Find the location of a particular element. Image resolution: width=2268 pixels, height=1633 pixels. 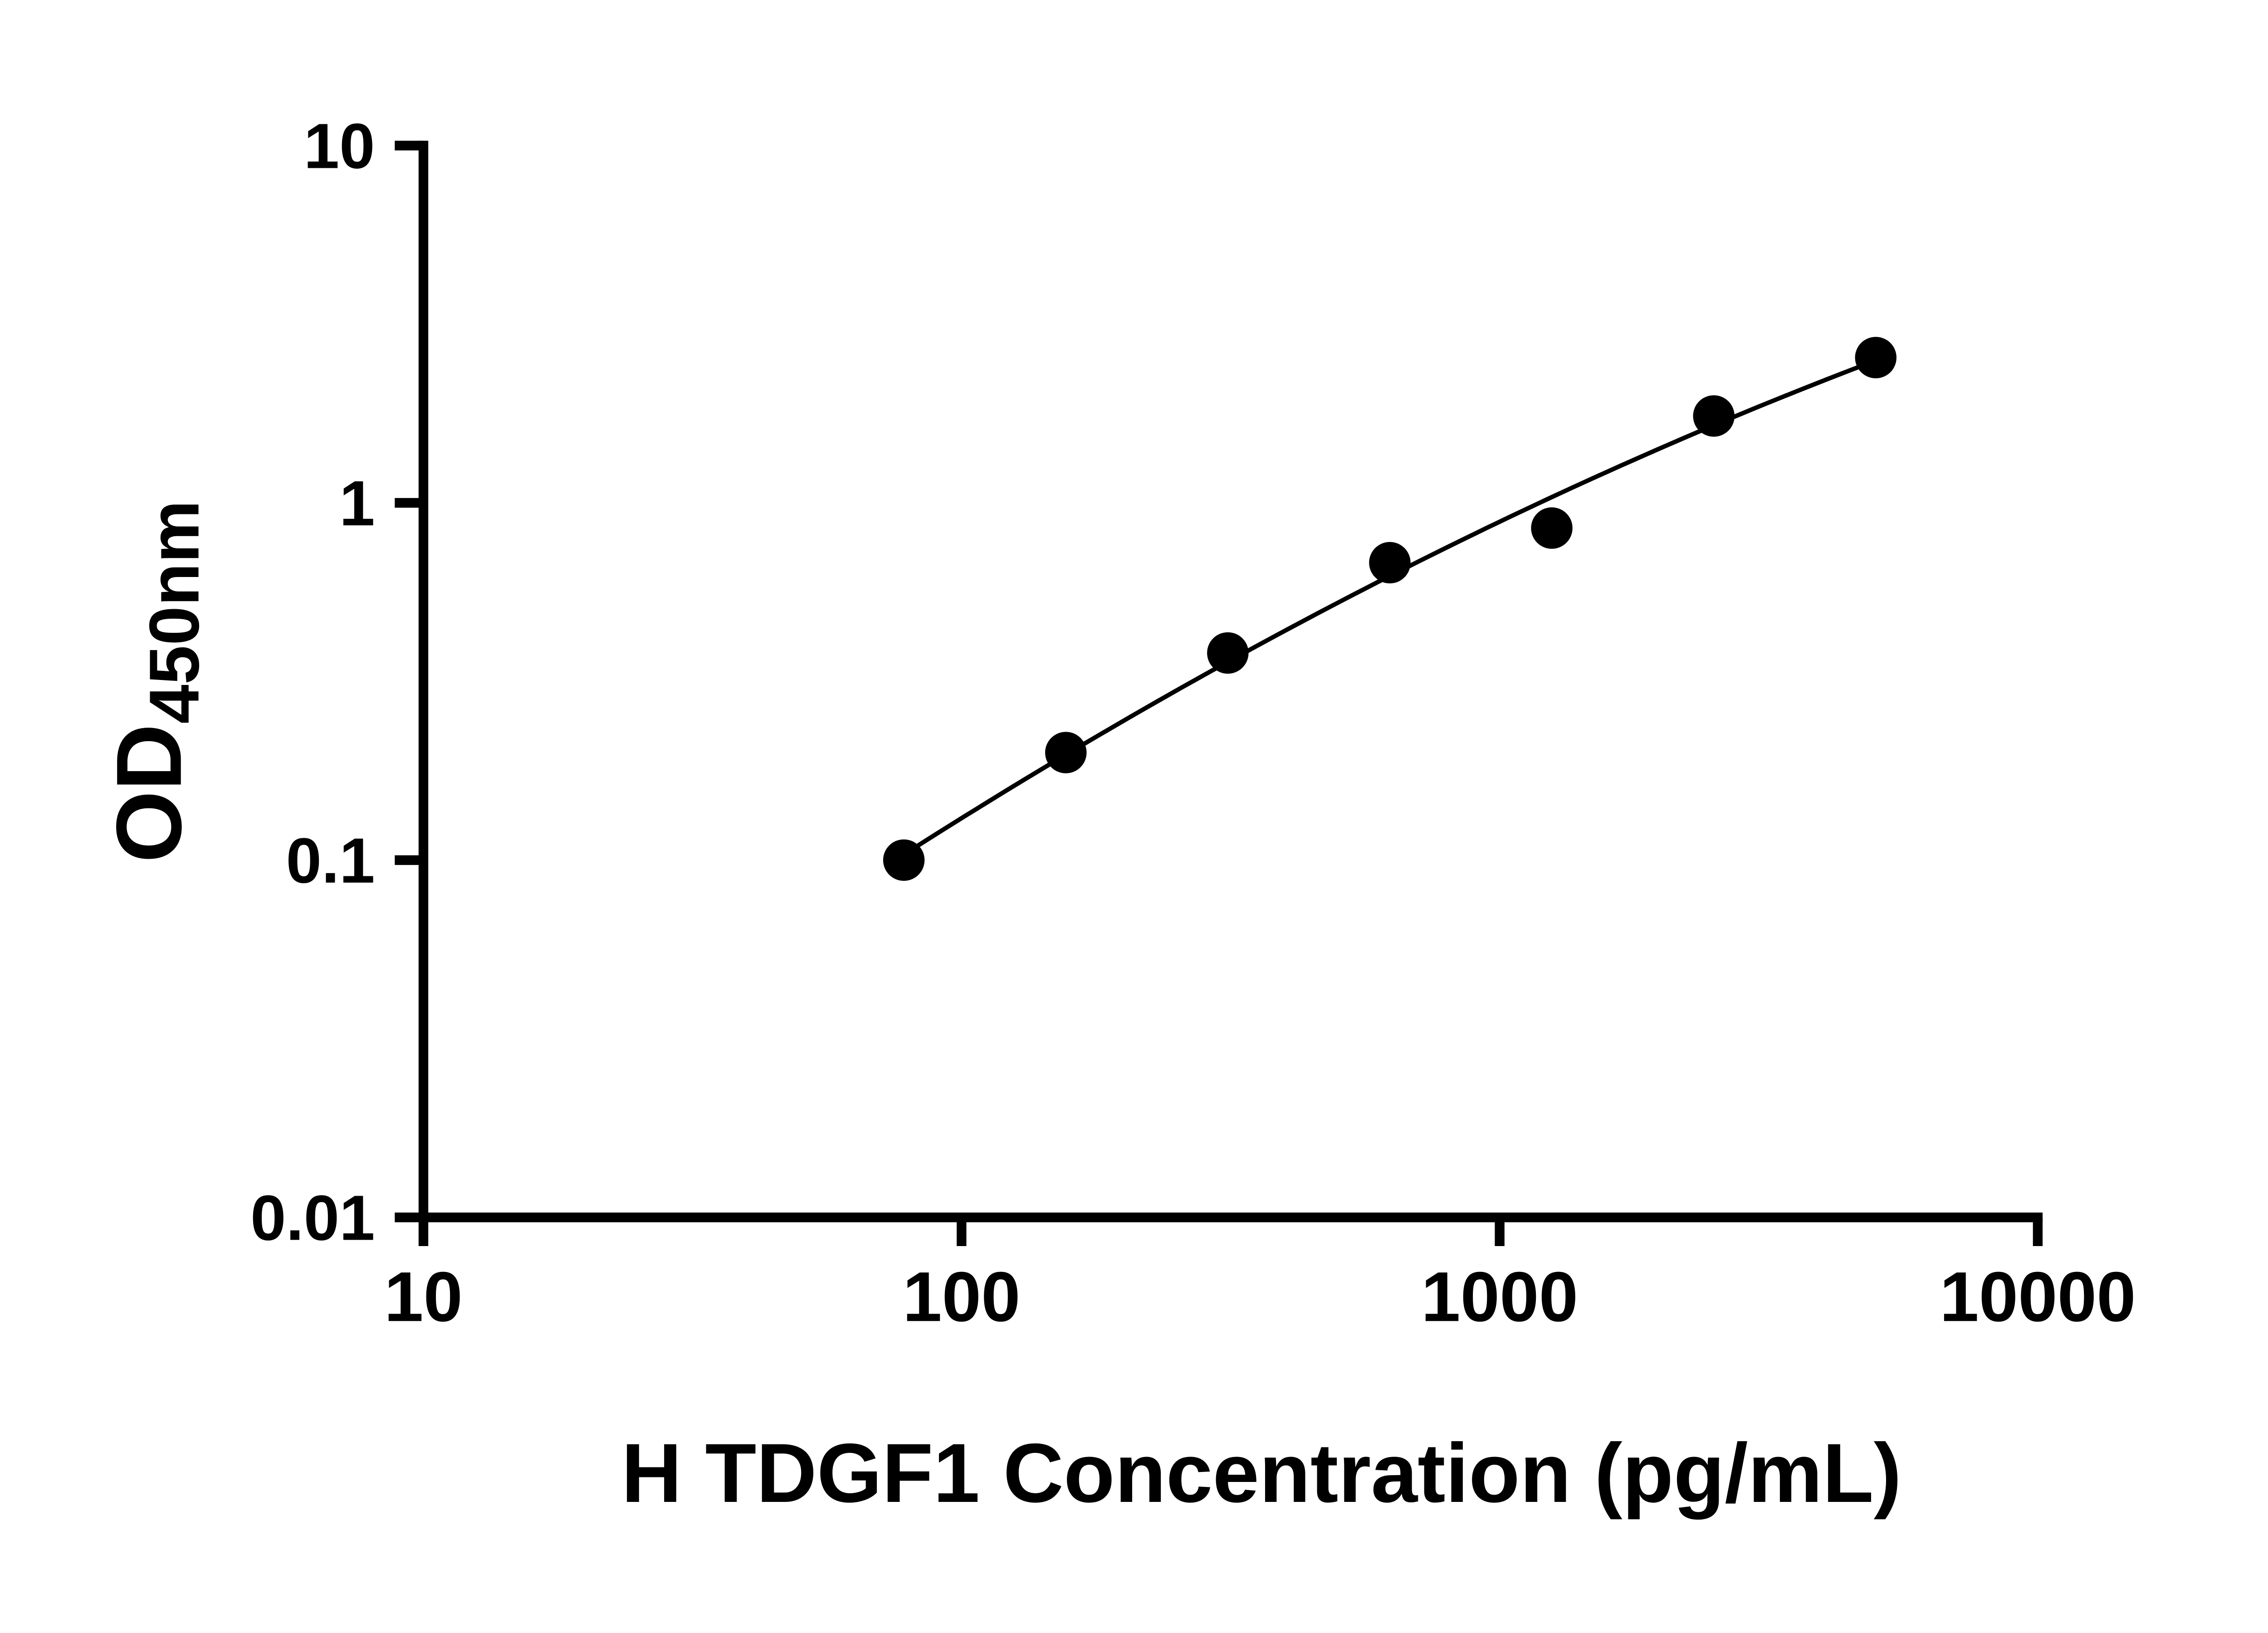

y-tick-label: 0.01 is located at coordinates (312, 1217).